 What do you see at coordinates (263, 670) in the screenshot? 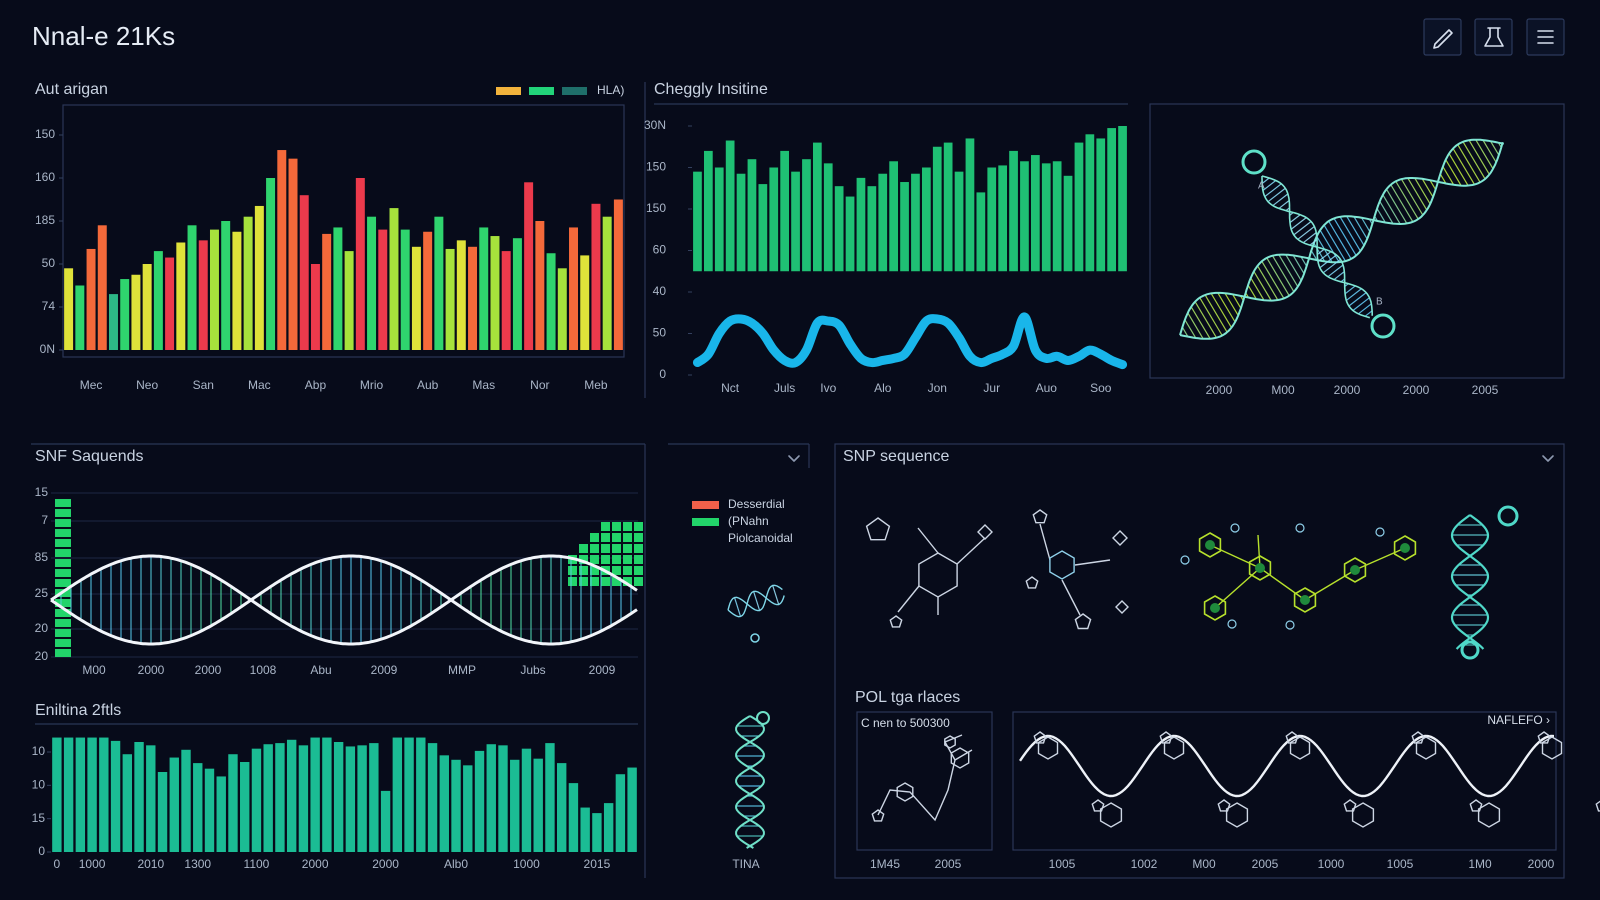
I see `x-tick-label: 1008` at bounding box center [263, 670].